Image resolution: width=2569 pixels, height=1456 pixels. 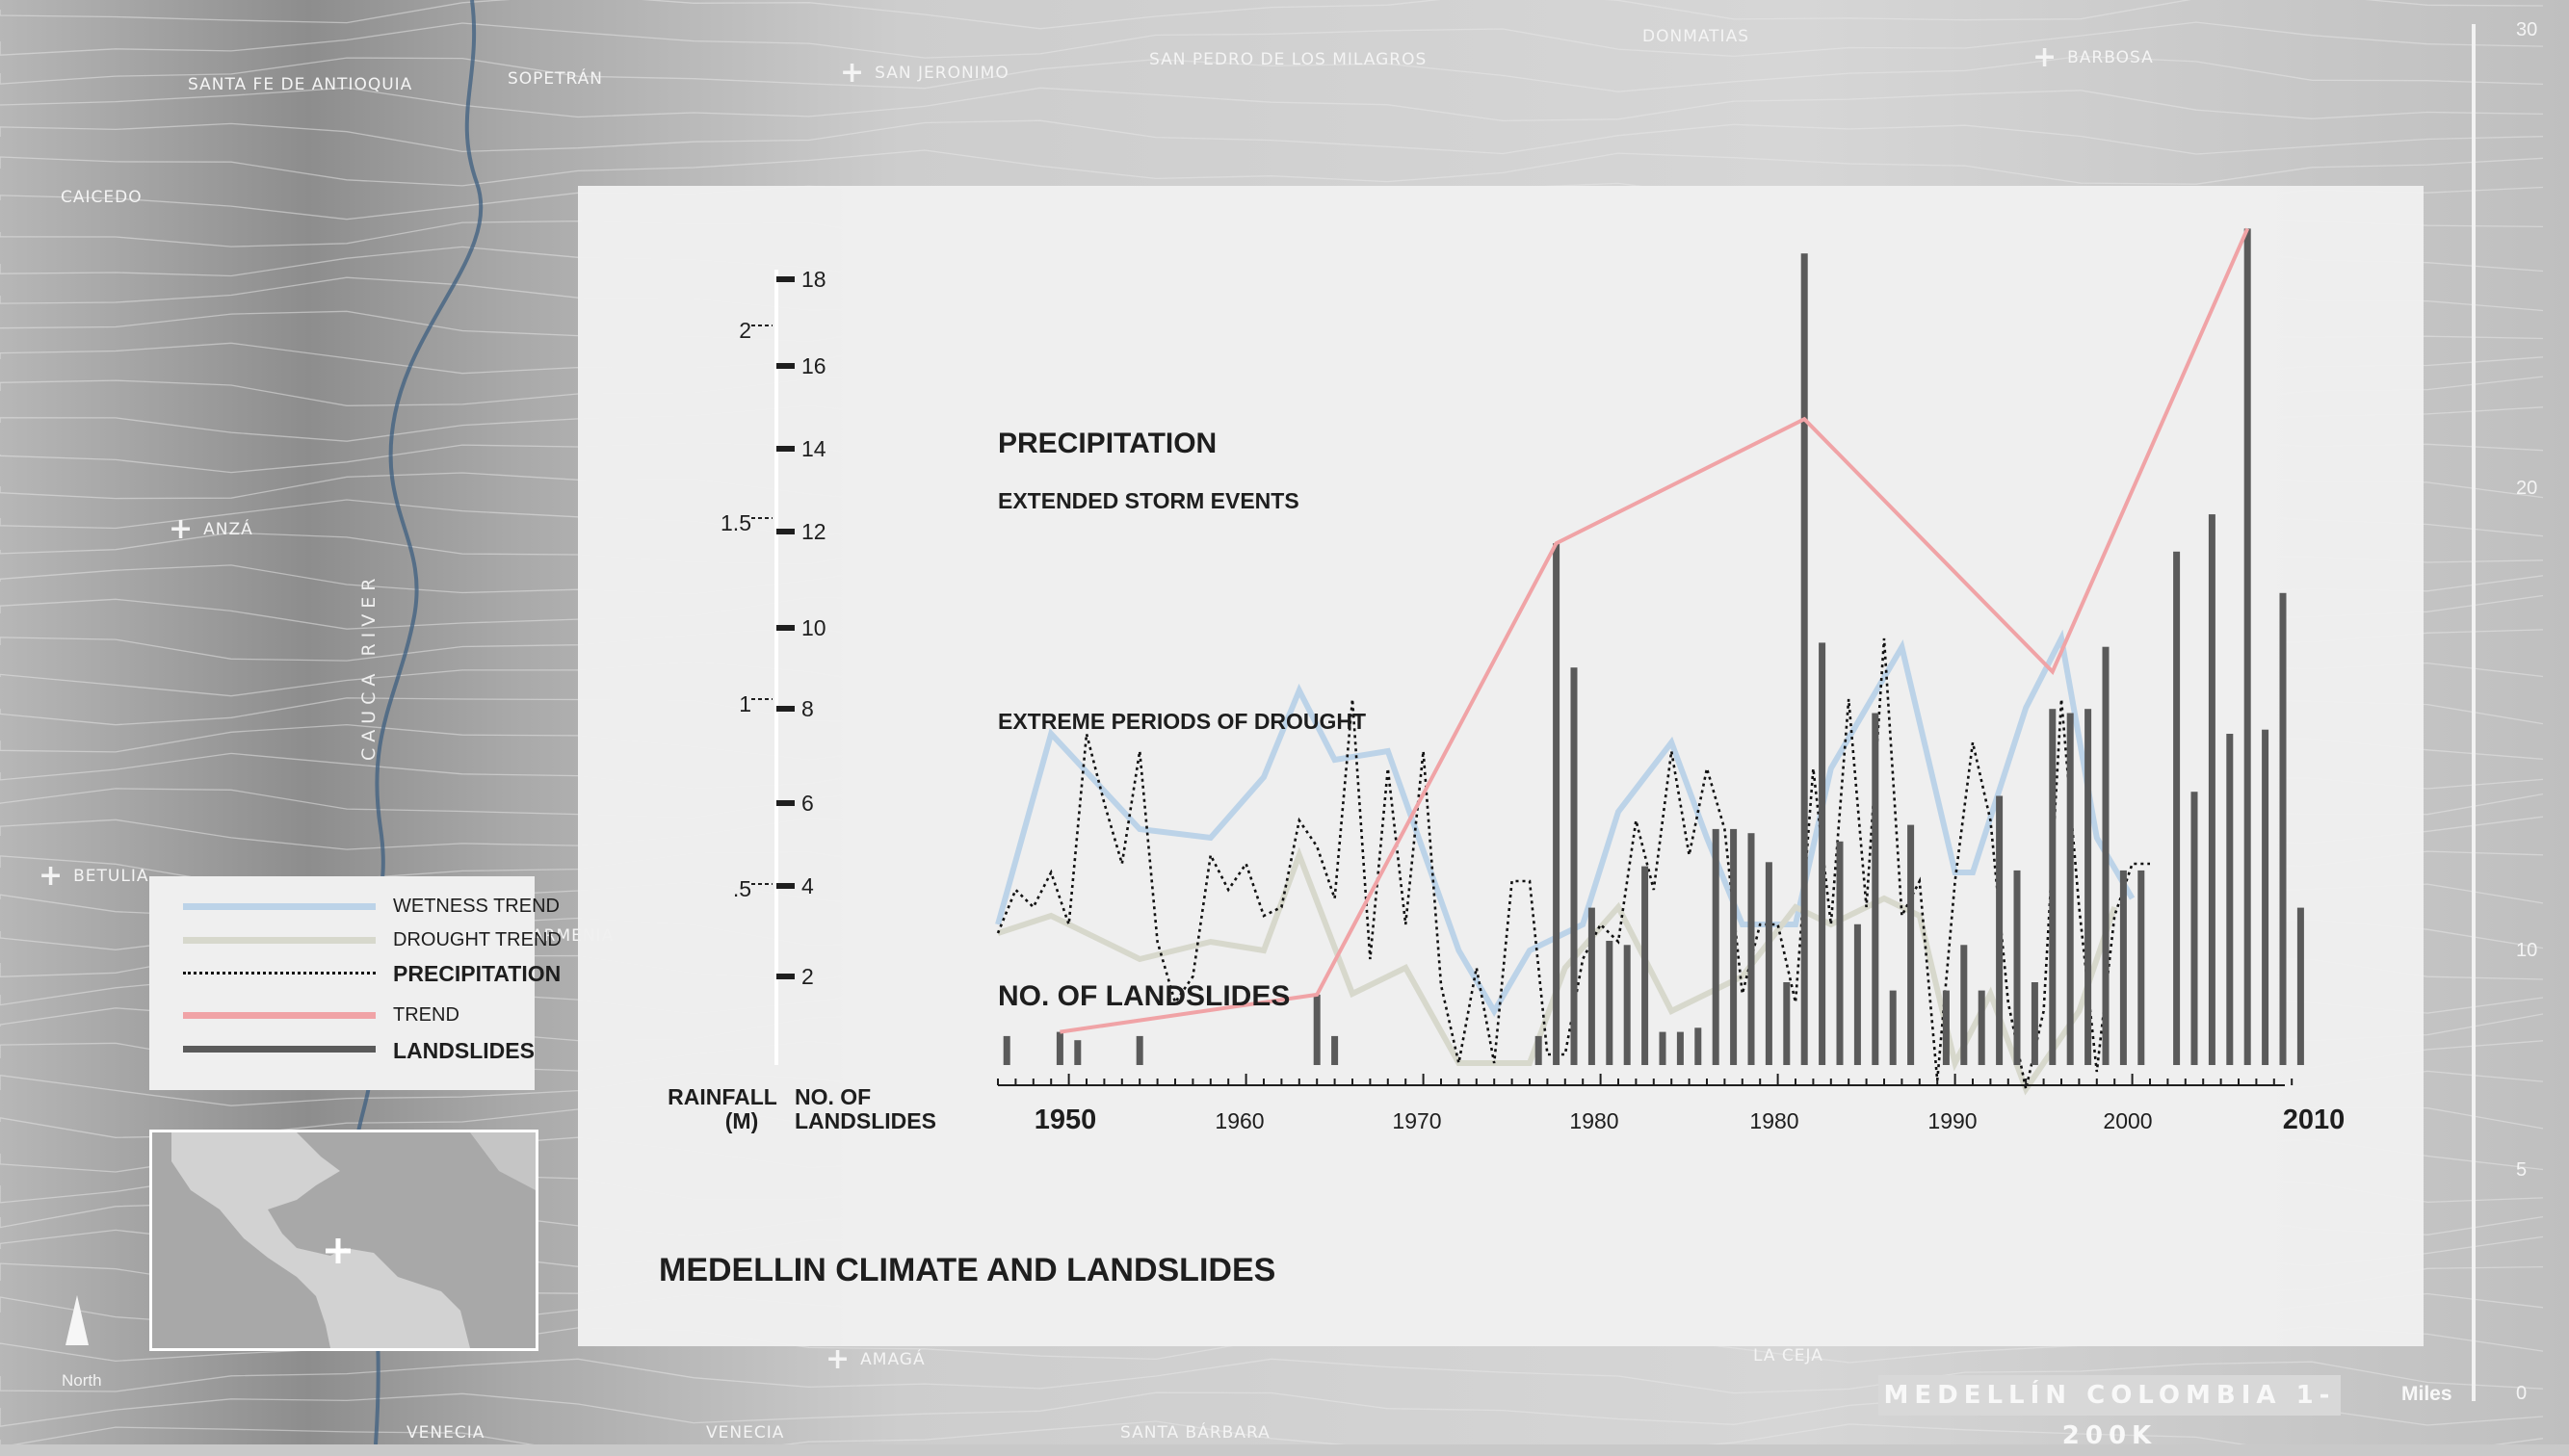 What do you see at coordinates (102, 197) in the screenshot?
I see `town-label: CAICEDO` at bounding box center [102, 197].